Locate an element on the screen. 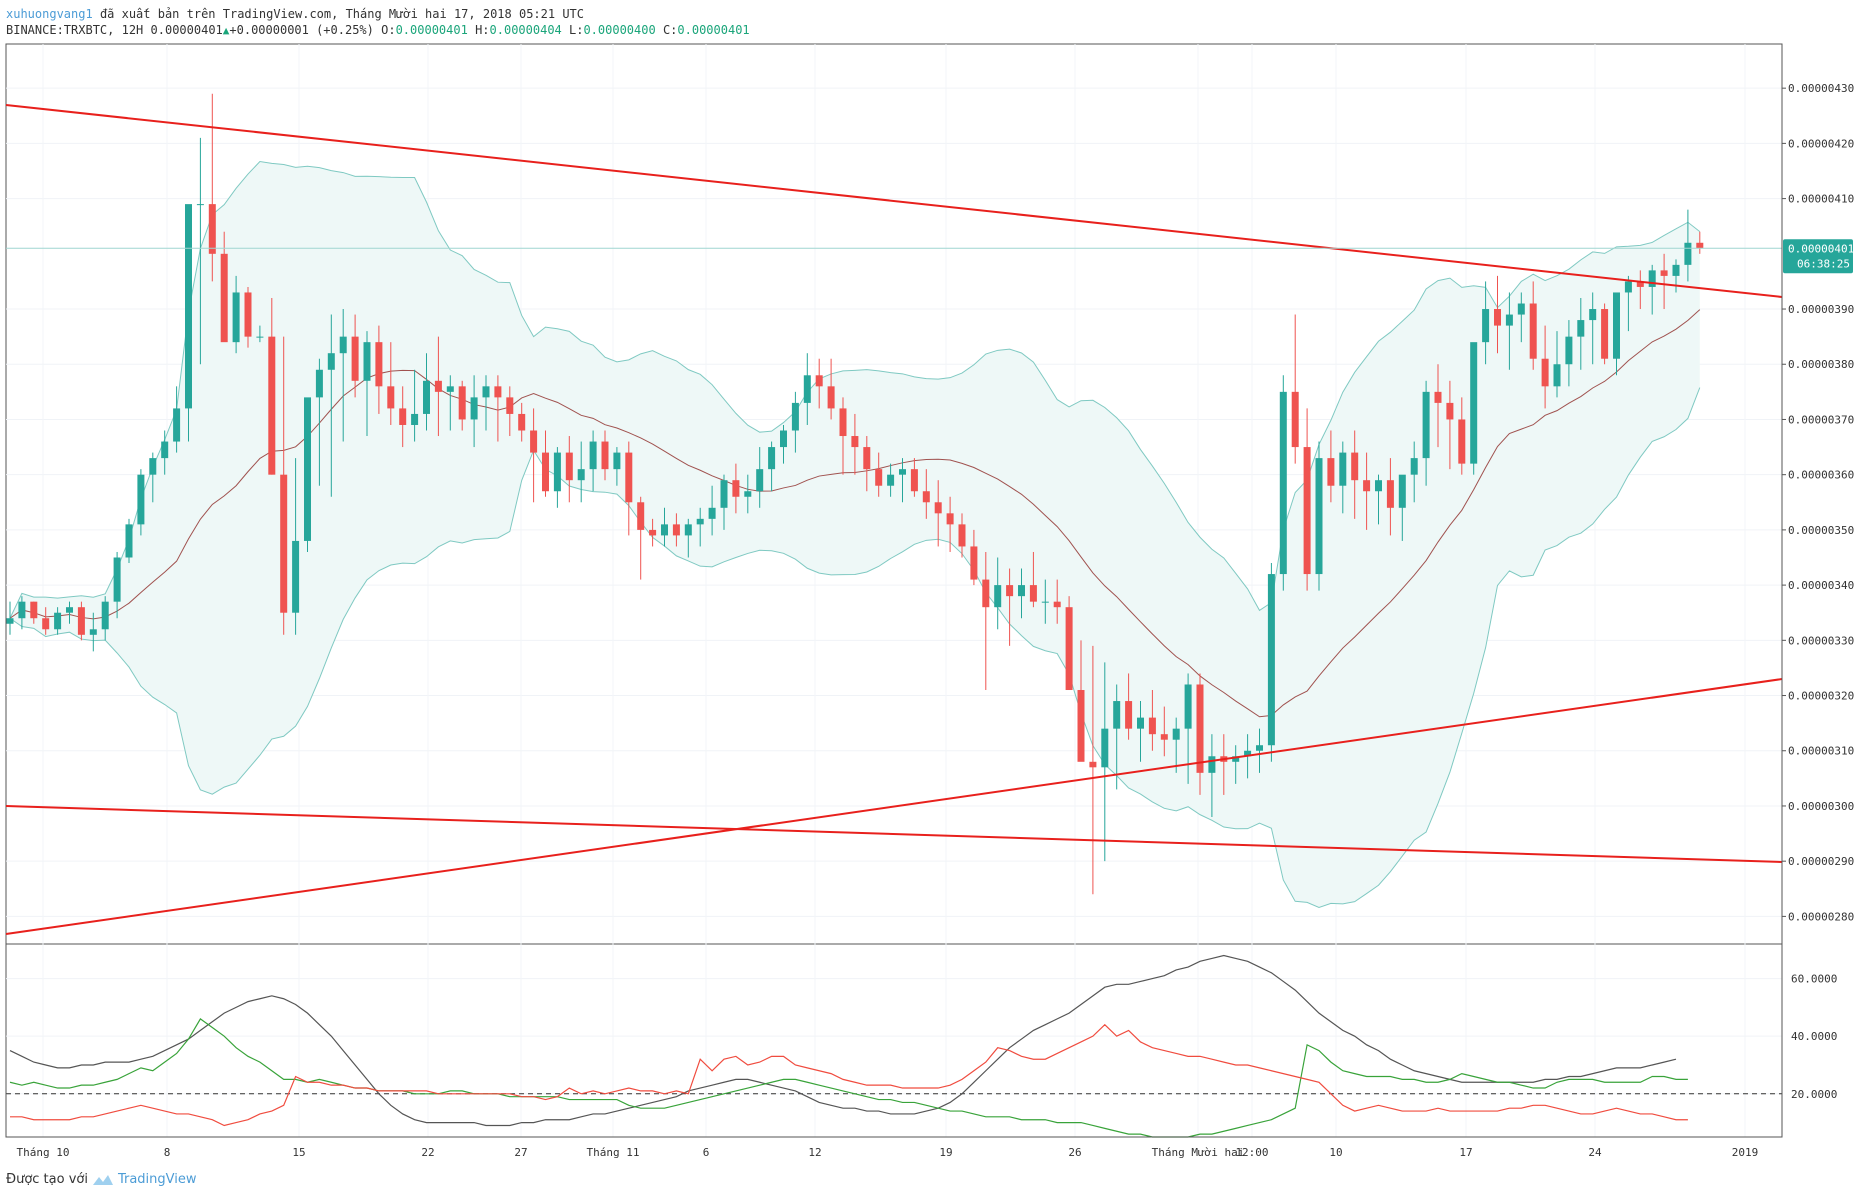 Image resolution: width=1856 pixels, height=1198 pixels. price-tick-label: 0.00000330 is located at coordinates (1821, 640).